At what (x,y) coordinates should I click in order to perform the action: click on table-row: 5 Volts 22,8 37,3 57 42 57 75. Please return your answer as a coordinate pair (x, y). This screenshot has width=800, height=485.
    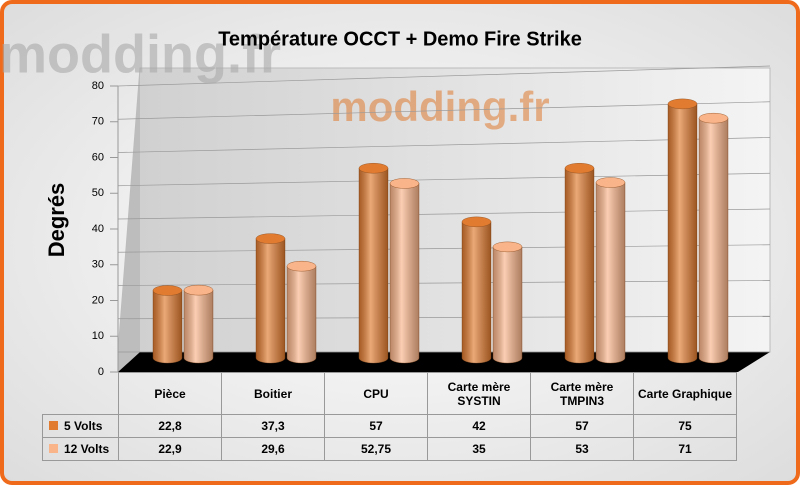
    Looking at the image, I should click on (389, 426).